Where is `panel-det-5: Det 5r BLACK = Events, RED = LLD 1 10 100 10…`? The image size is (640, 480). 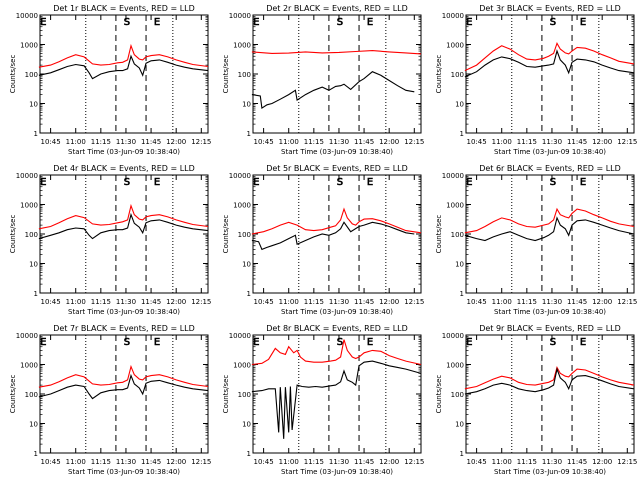 panel-det-5: Det 5r BLACK = Events, RED = LLD 1 10 100 10… is located at coordinates (323, 240).